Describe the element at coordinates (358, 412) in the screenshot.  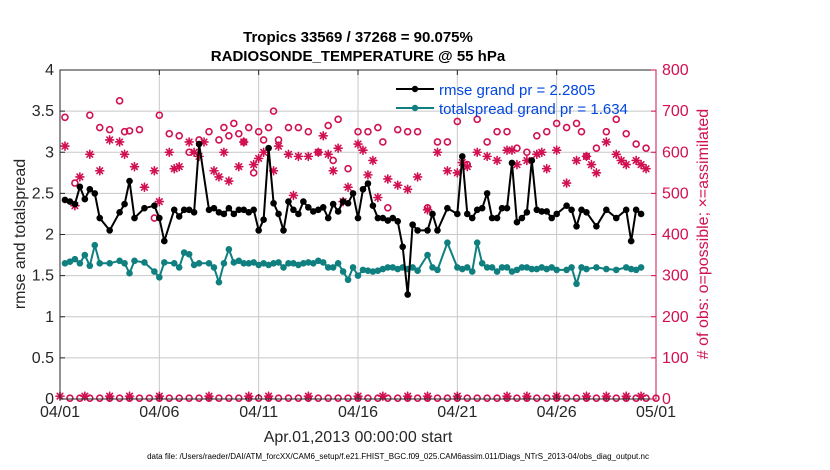
I see `x-tick-label: 04/16` at that location.